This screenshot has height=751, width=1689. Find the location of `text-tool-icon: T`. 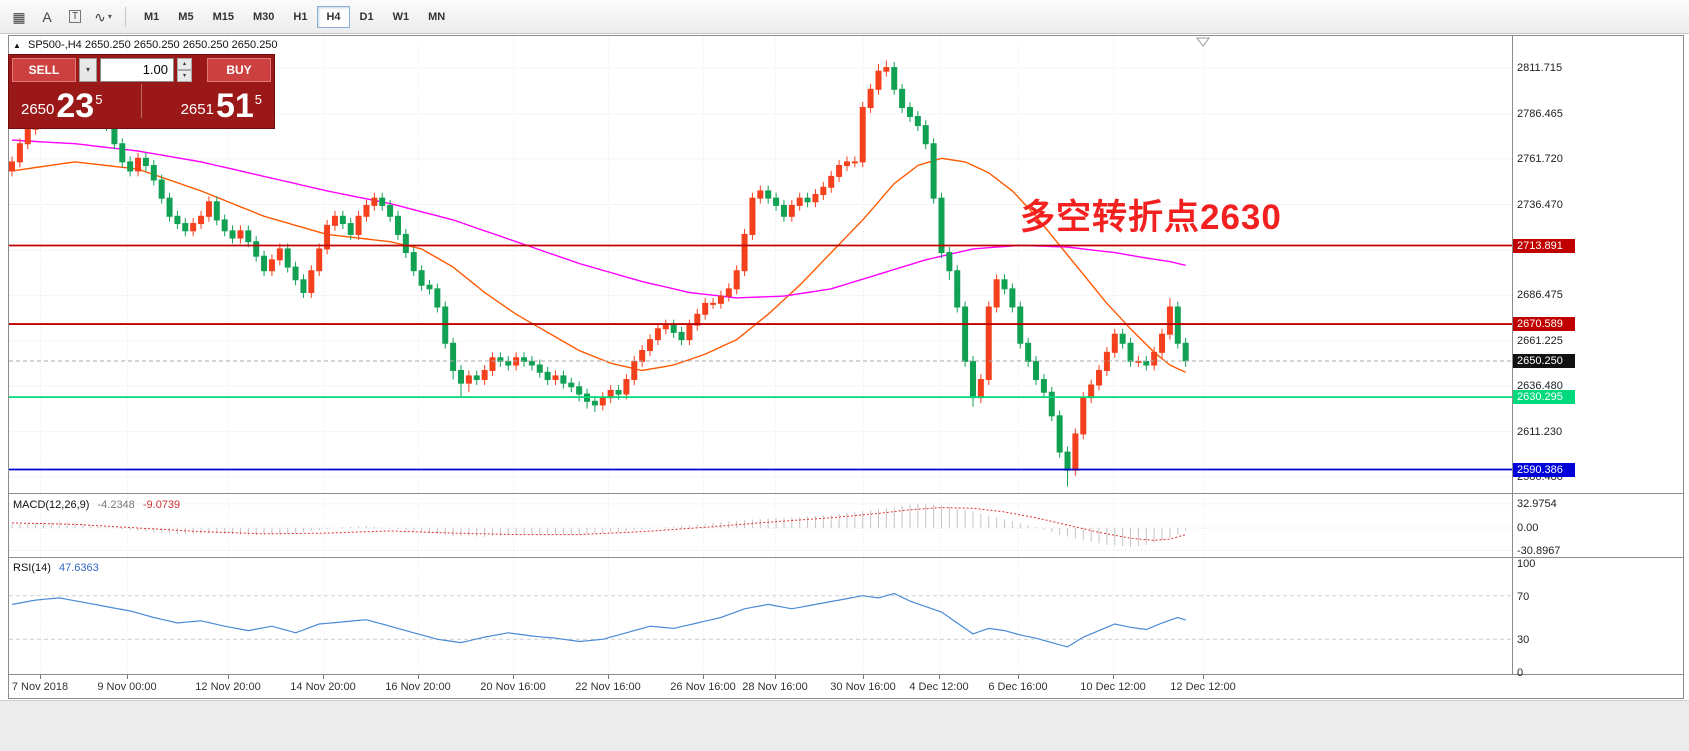

text-tool-icon: T is located at coordinates (75, 17).